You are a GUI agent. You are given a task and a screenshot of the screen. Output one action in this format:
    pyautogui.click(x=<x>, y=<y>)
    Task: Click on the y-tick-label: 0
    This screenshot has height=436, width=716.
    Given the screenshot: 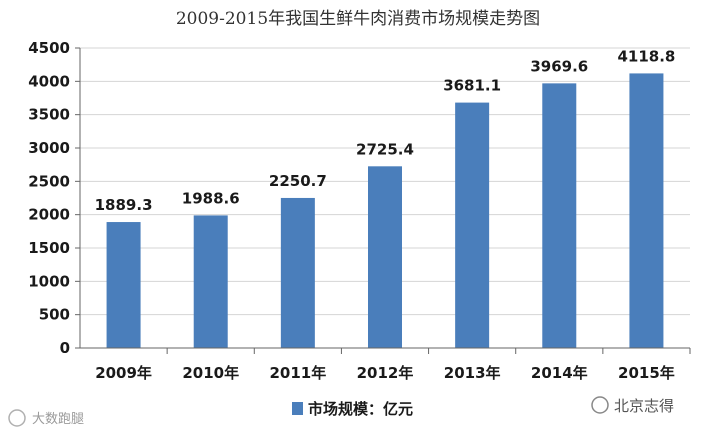 What is the action you would take?
    pyautogui.click(x=65, y=348)
    